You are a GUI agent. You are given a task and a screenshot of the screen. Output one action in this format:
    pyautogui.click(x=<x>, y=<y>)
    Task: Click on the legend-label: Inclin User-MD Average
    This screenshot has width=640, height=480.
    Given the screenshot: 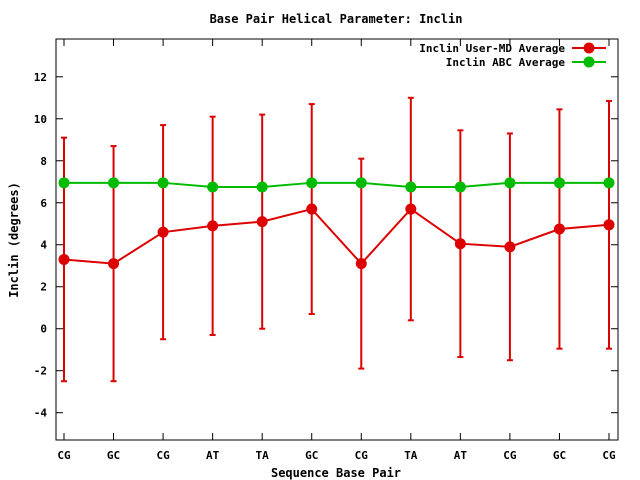 What is the action you would take?
    pyautogui.click(x=492, y=48)
    